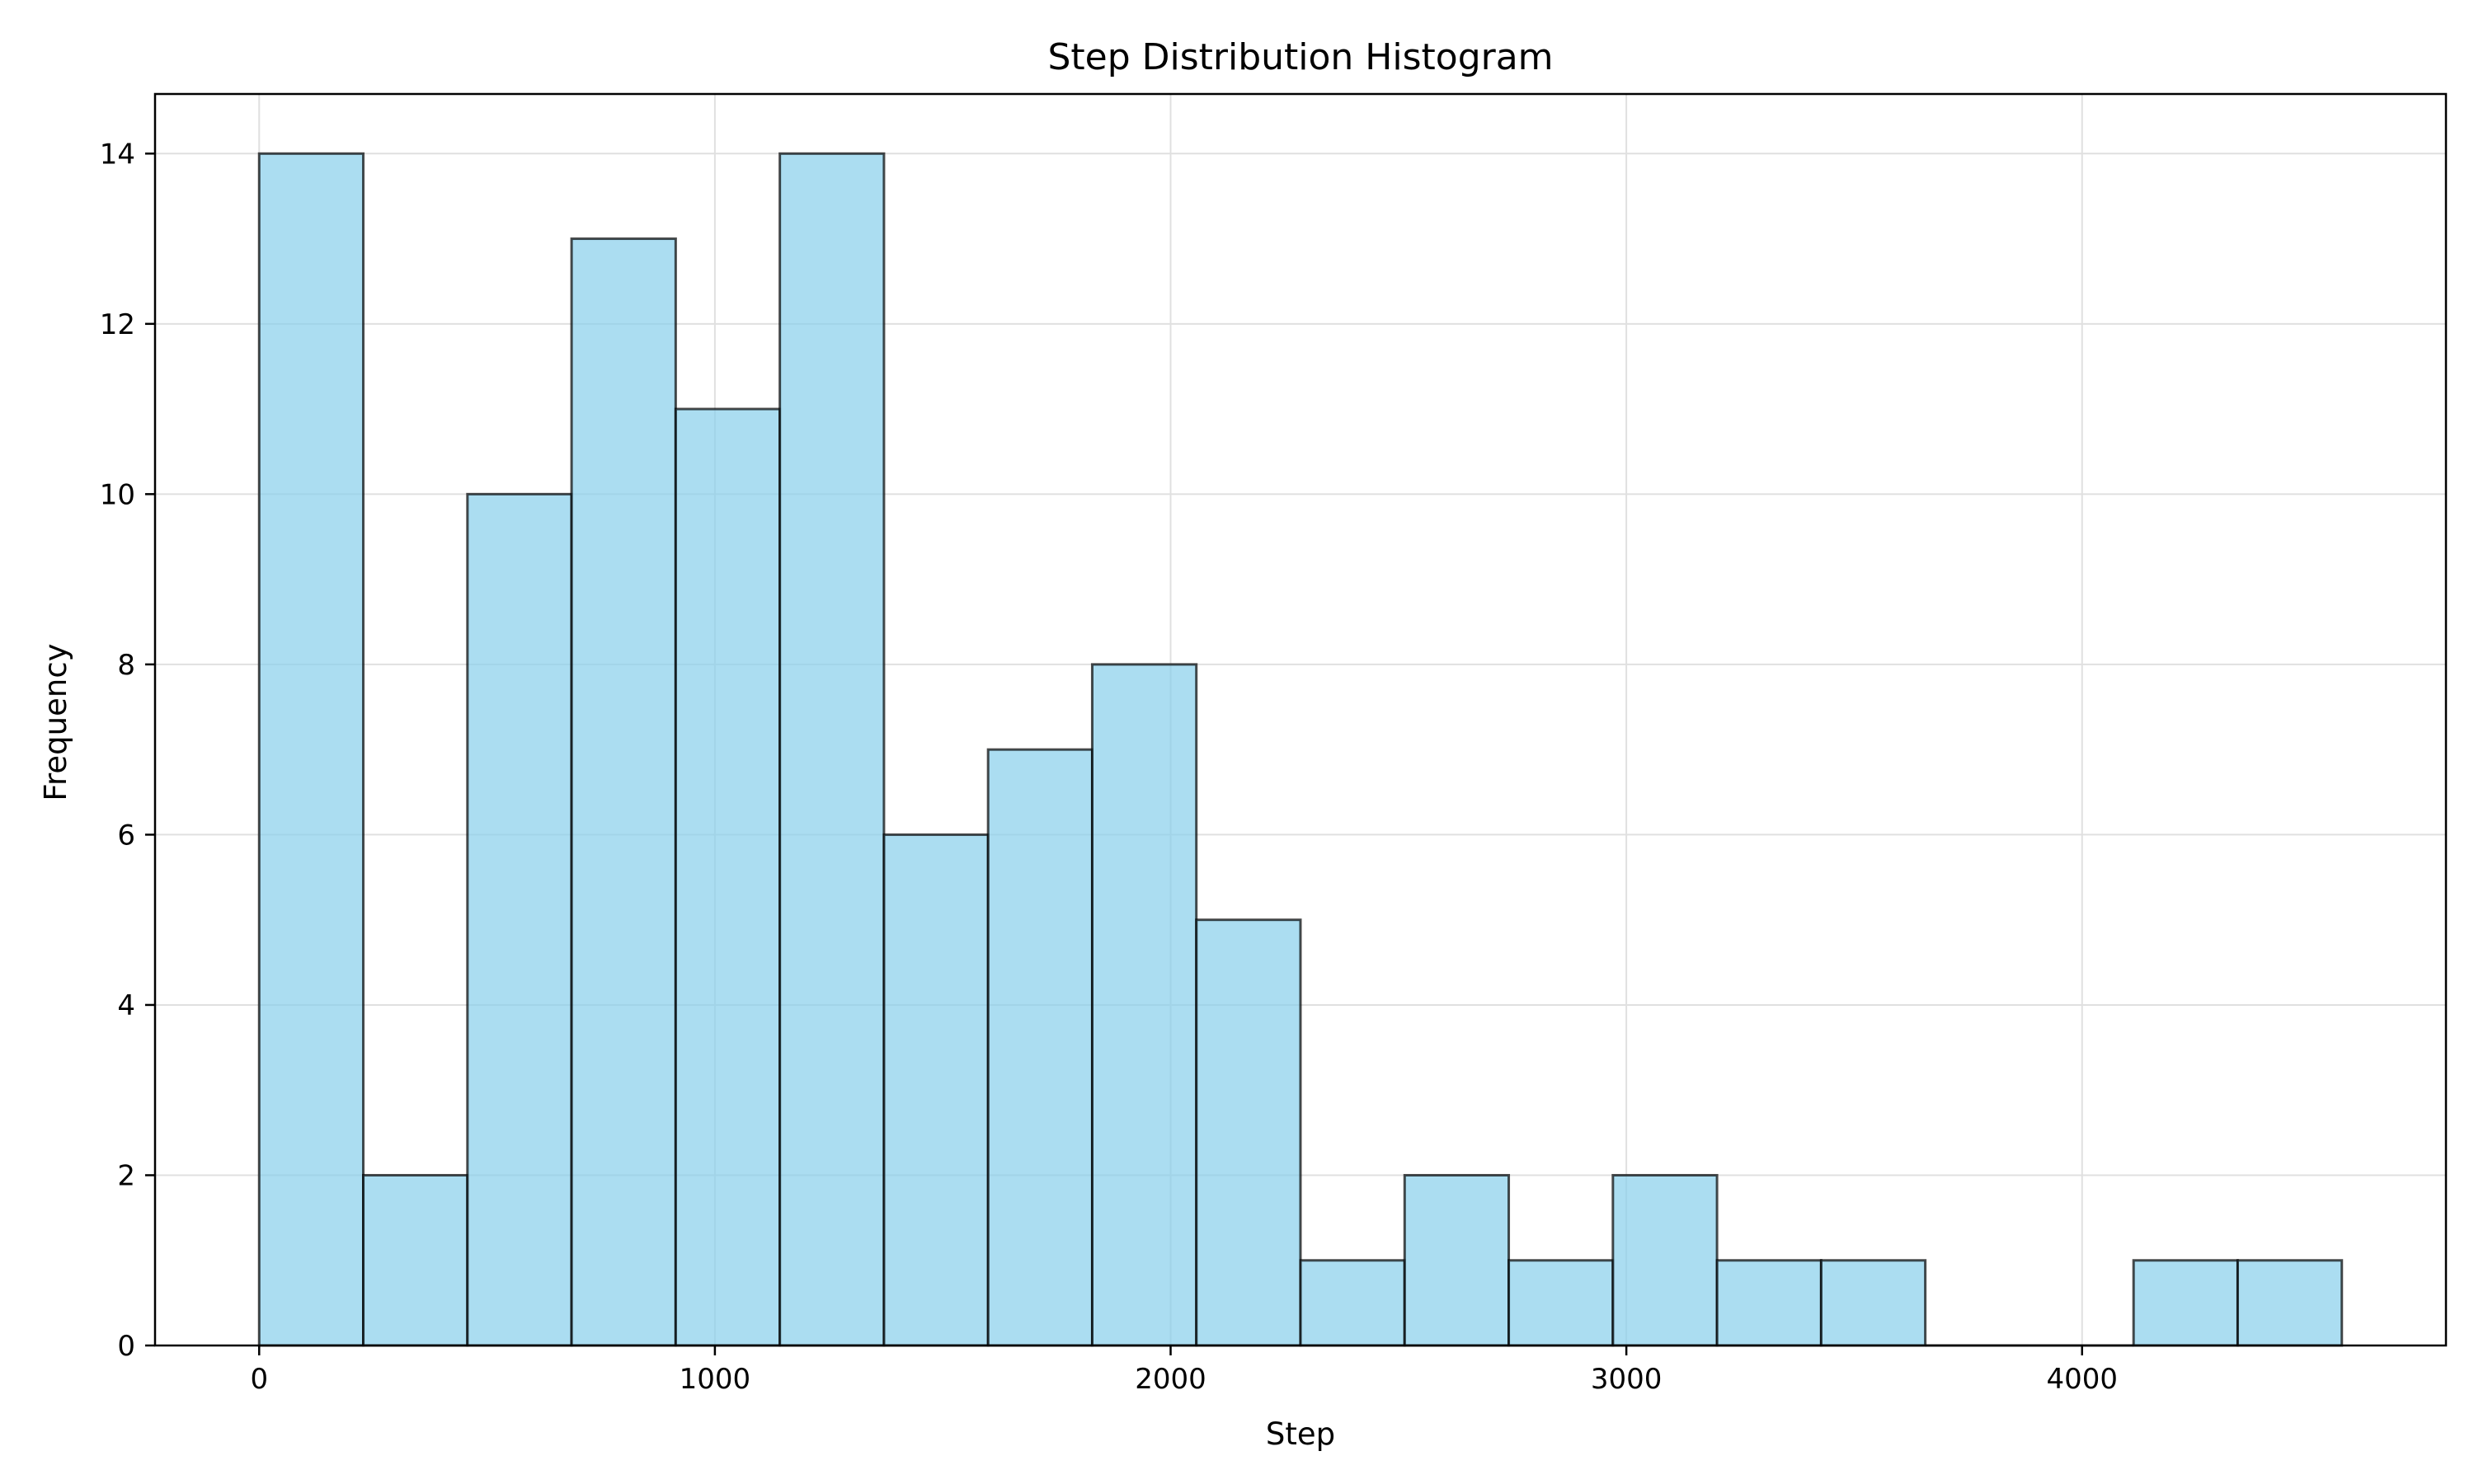 The height and width of the screenshot is (1484, 2474). I want to click on y-tick-label: 12, so click(117, 324).